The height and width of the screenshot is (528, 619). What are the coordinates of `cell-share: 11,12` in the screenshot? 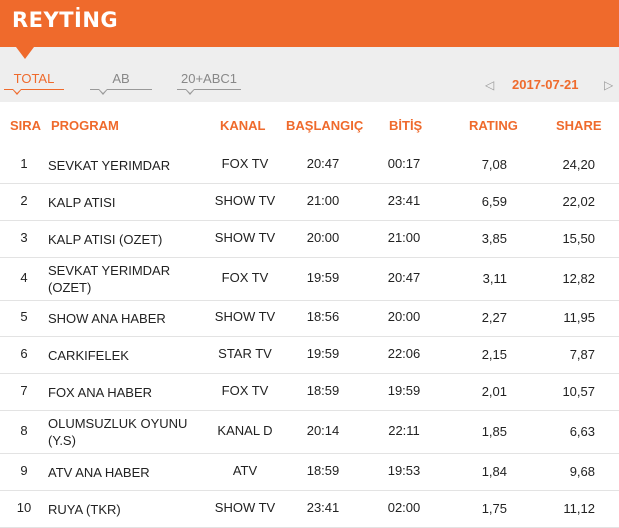 It's located at (579, 508).